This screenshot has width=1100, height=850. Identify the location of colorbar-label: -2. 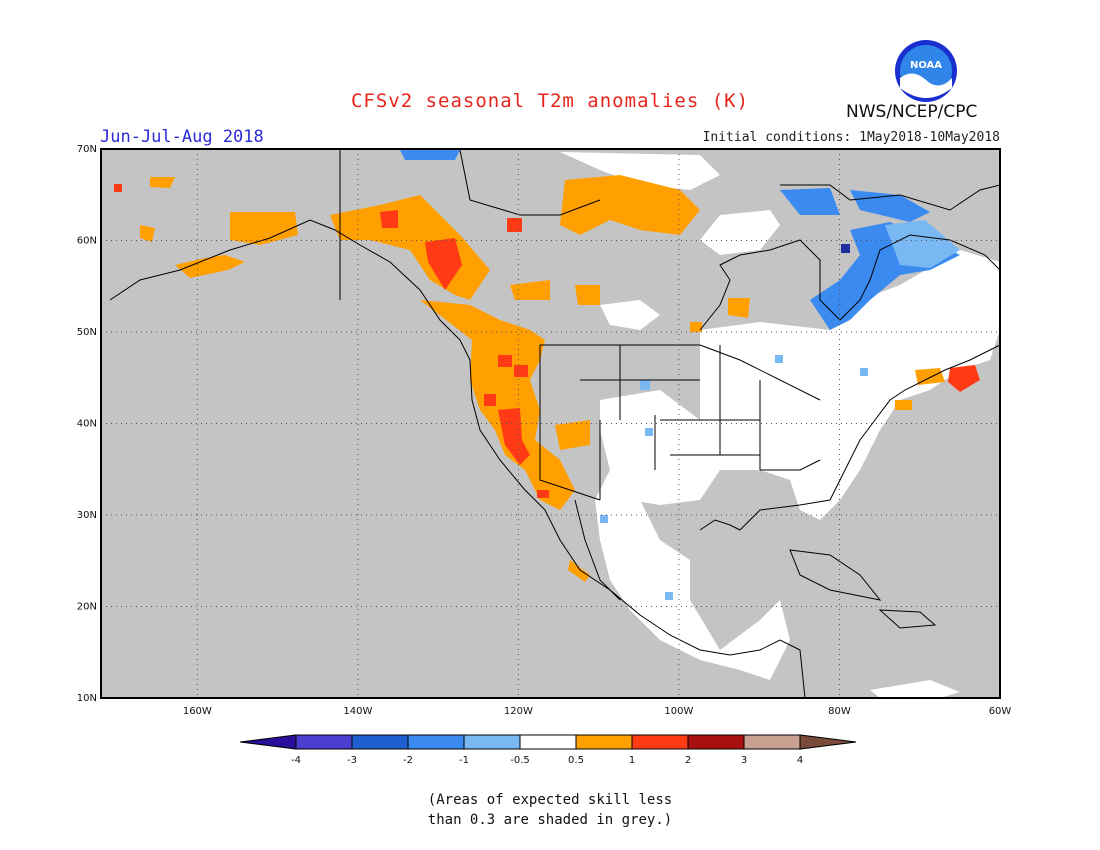
(408, 760).